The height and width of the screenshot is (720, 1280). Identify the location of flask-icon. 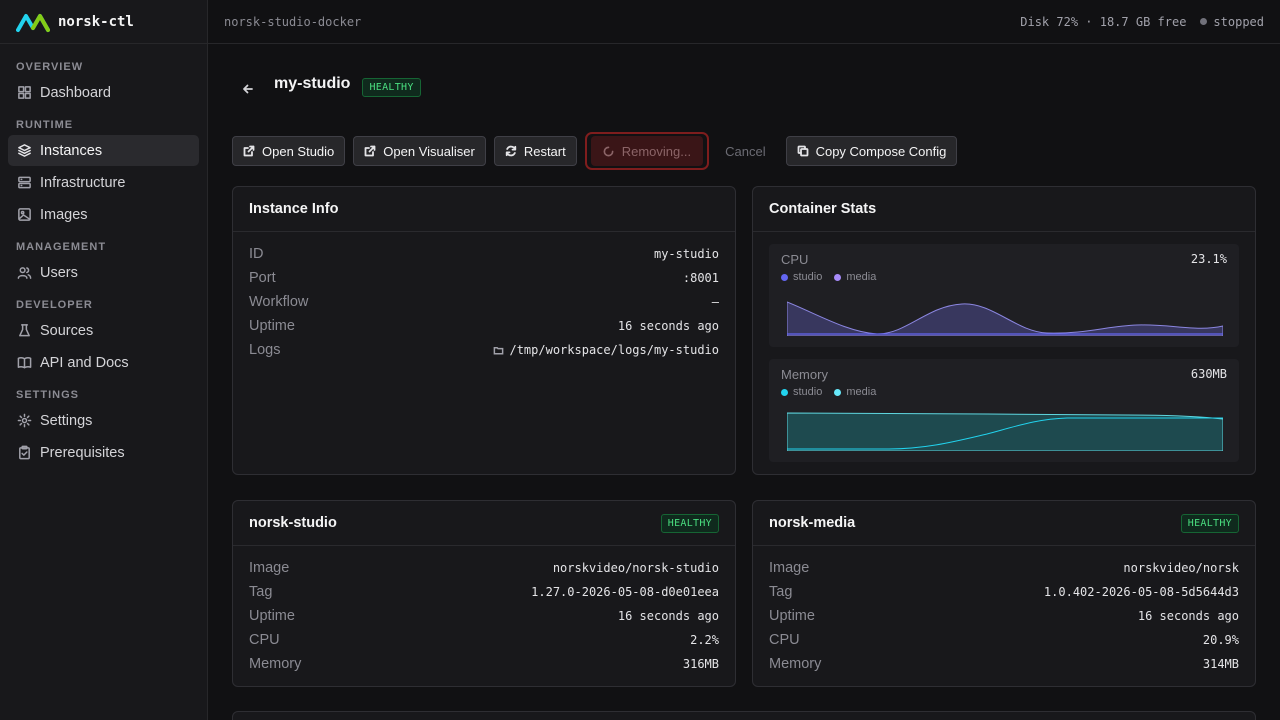
(24, 331).